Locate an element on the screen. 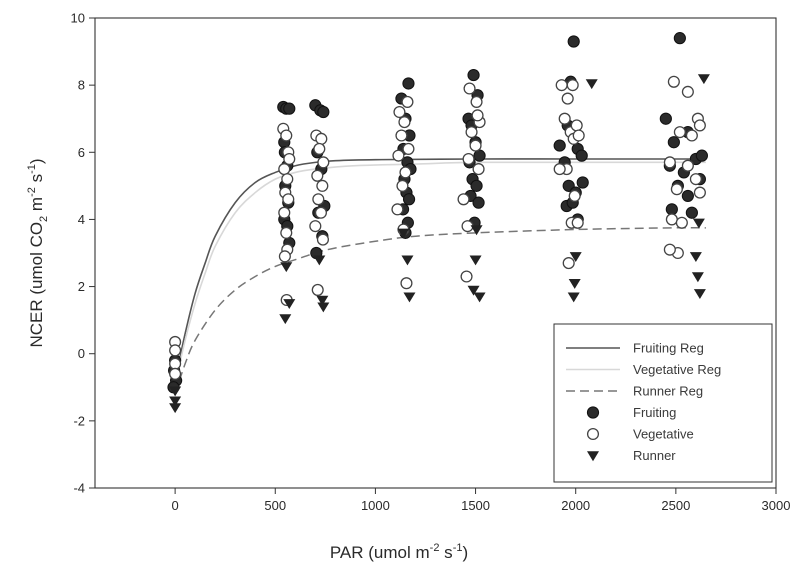 The height and width of the screenshot is (570, 795). legend-label: Fruiting Reg is located at coordinates (668, 348).